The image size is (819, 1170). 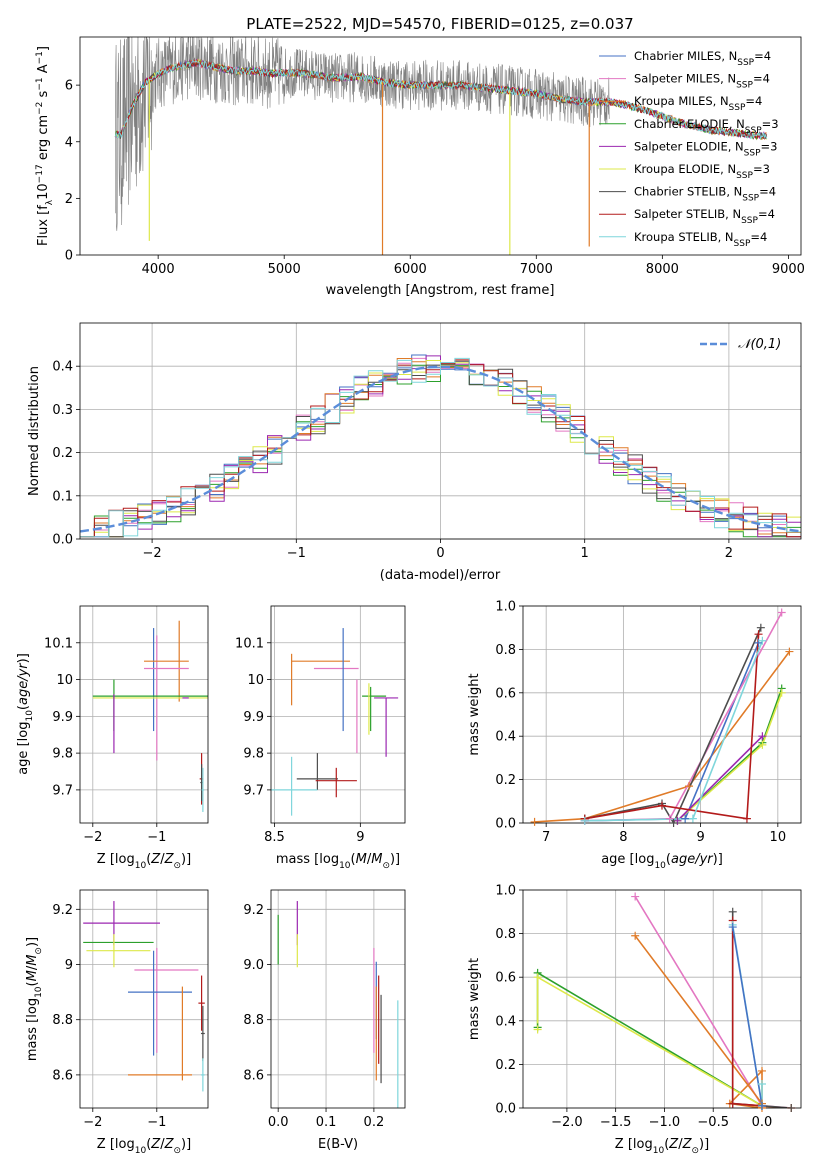 What do you see at coordinates (788, 269) in the screenshot?
I see `x-tick-label: 9000` at bounding box center [788, 269].